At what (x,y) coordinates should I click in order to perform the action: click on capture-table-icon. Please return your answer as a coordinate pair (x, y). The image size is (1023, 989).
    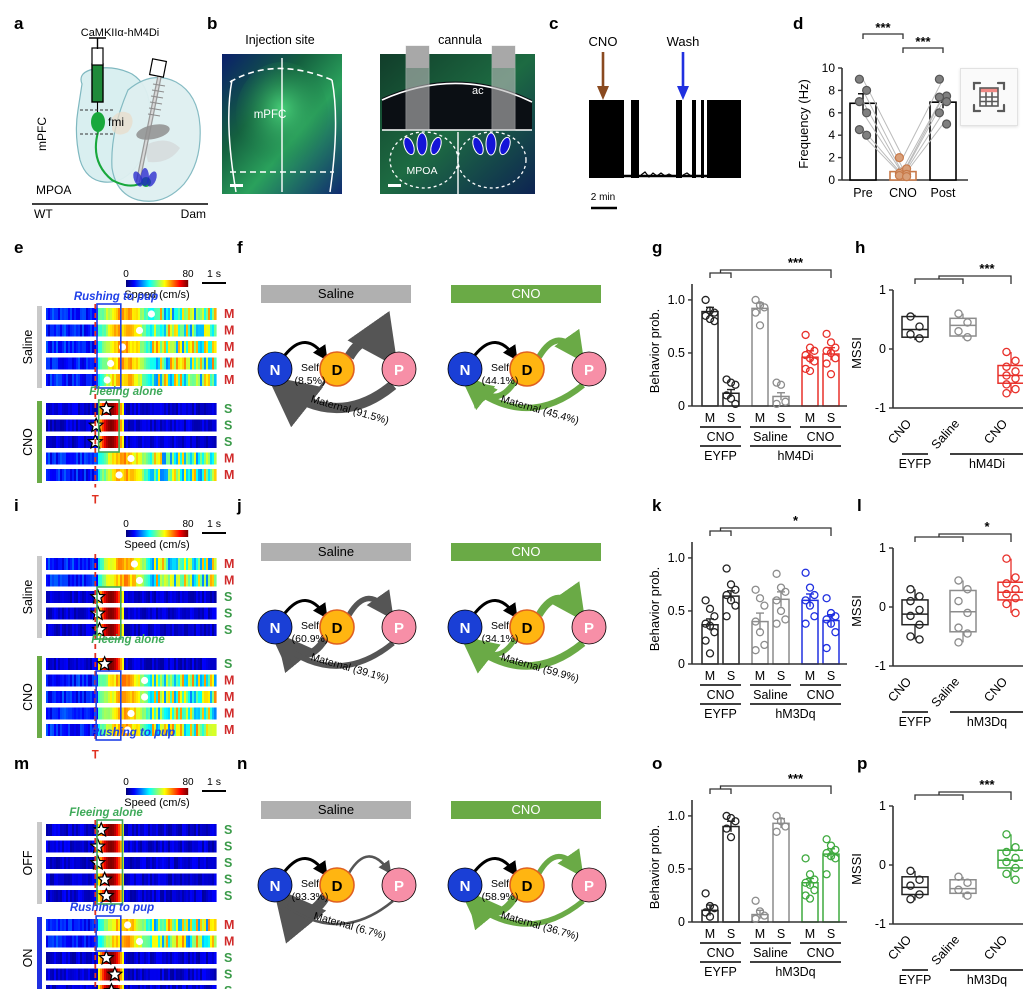
    Looking at the image, I should click on (989, 97).